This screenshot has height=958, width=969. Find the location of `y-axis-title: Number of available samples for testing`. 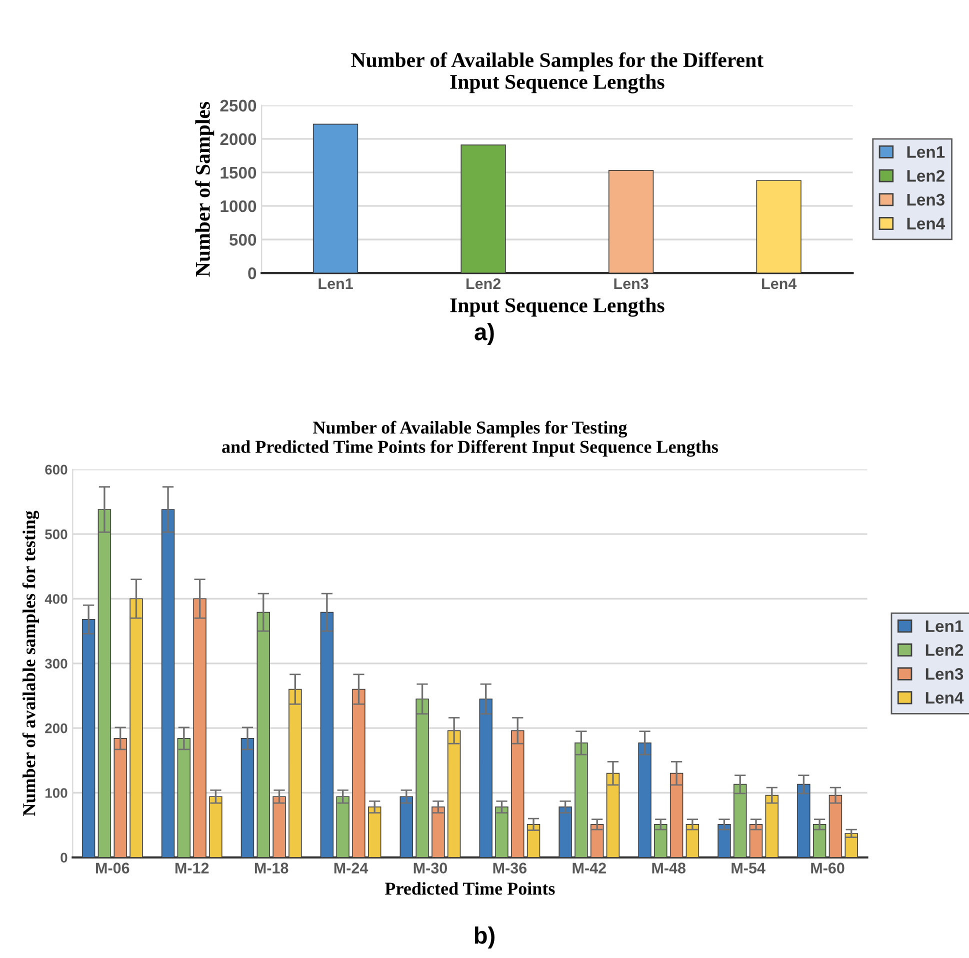

y-axis-title: Number of available samples for testing is located at coordinates (31, 663).